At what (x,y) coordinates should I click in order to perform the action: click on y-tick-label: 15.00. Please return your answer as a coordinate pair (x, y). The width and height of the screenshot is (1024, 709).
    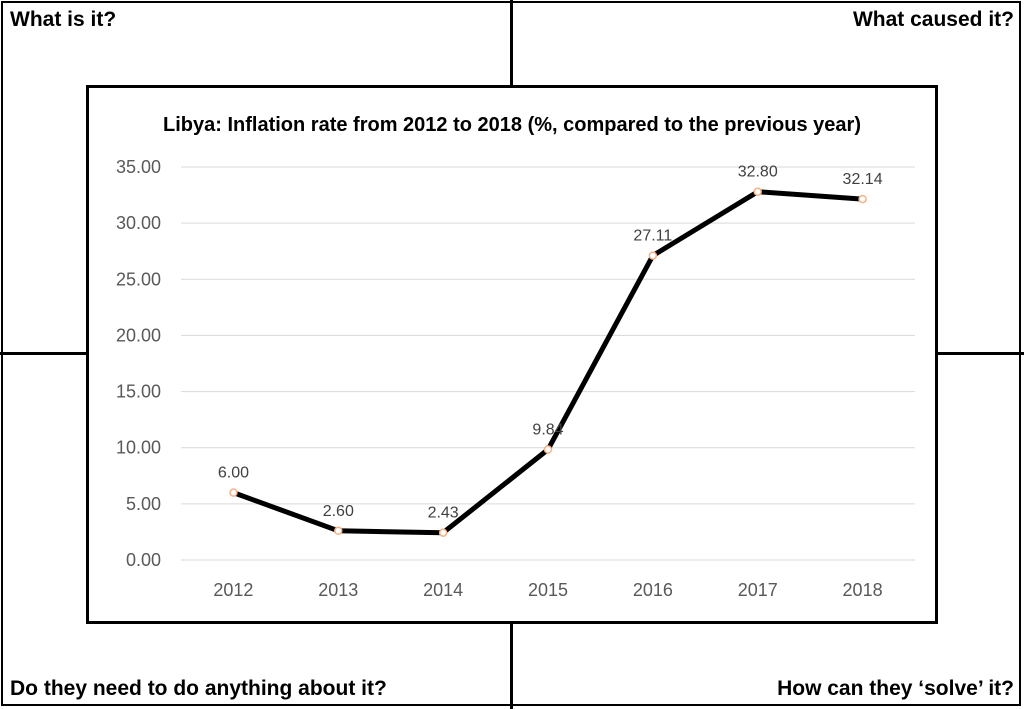
    Looking at the image, I should click on (138, 392).